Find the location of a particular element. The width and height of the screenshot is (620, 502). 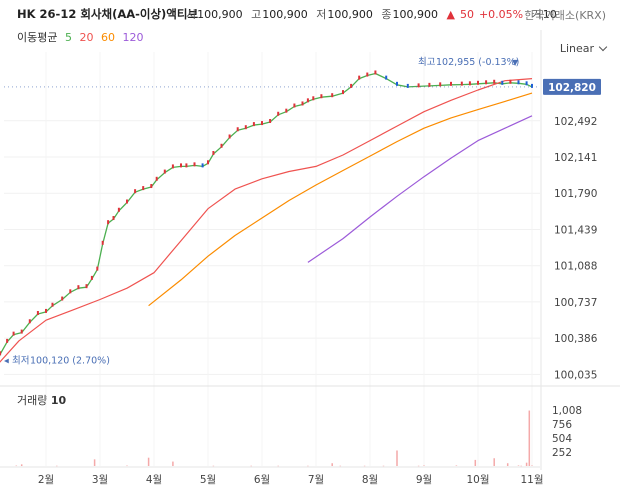

x-tick-label: 6월 is located at coordinates (262, 480).